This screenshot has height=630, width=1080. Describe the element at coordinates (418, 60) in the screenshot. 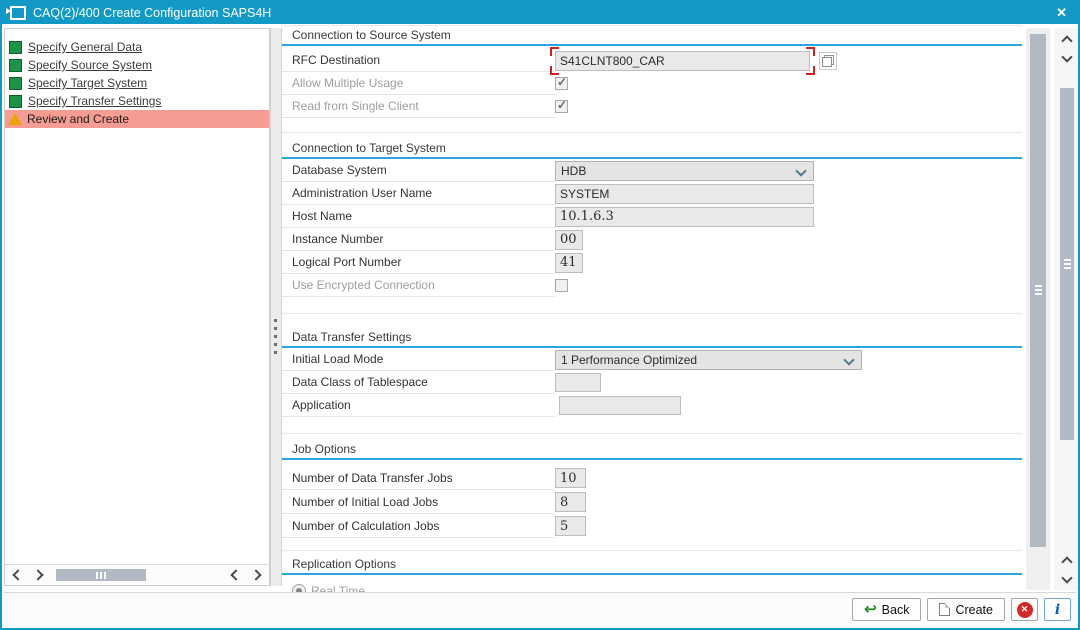

I see `field-label: RFC Destination` at that location.